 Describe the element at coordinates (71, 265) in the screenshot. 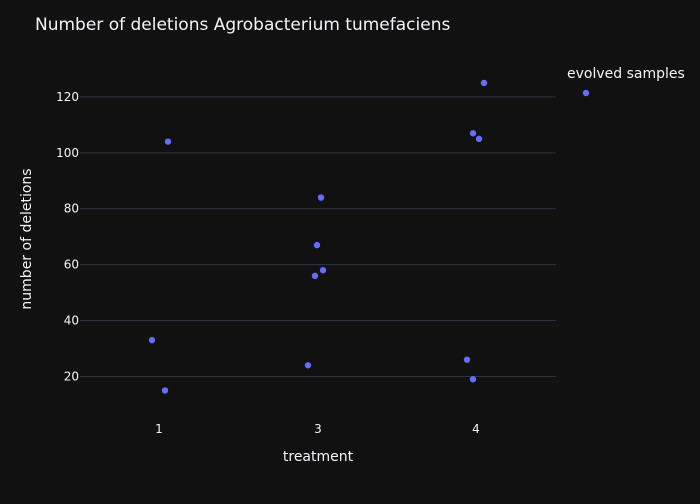

I see `y-tick-label: 60` at that location.